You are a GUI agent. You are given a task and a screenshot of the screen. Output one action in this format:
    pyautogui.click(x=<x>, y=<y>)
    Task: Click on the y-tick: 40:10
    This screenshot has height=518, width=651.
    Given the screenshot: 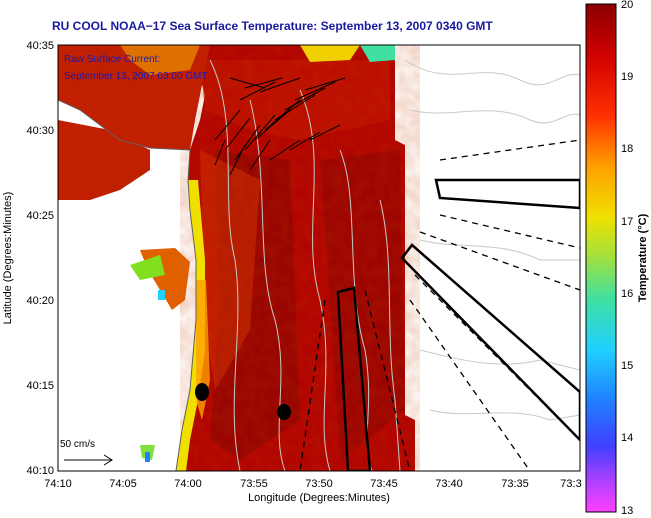 What is the action you would take?
    pyautogui.click(x=40, y=471)
    